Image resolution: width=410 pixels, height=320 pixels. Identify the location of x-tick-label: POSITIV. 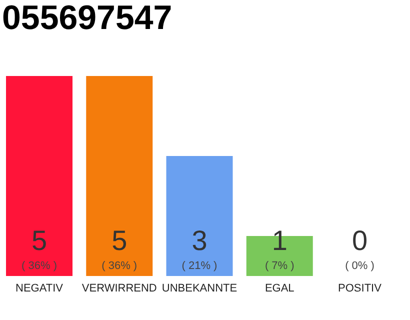
(360, 288).